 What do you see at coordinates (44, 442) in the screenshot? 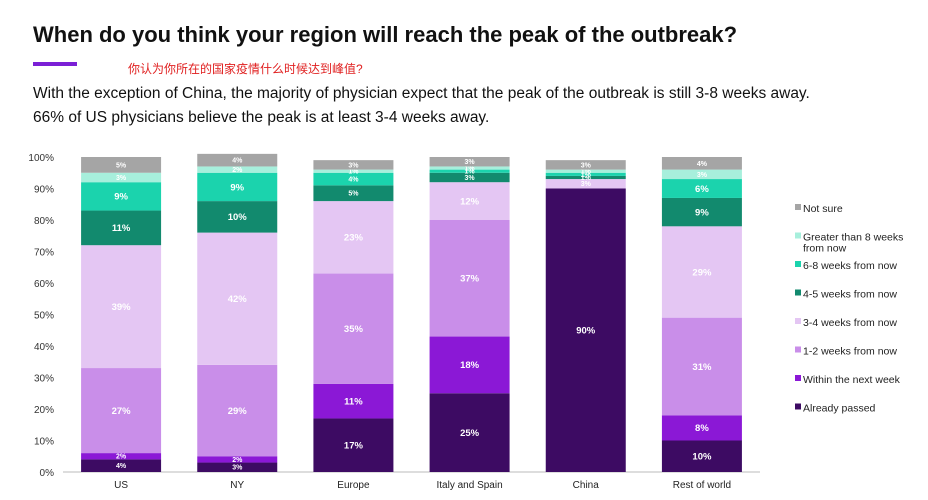
I see `y-tick-label: 10%` at bounding box center [44, 442].